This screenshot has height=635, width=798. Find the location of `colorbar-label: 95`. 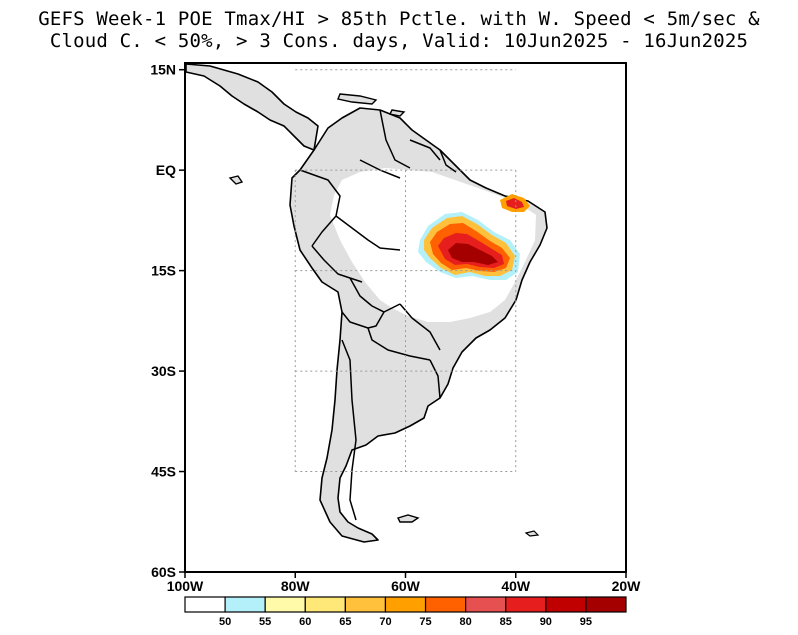

colorbar-label: 95 is located at coordinates (586, 622).